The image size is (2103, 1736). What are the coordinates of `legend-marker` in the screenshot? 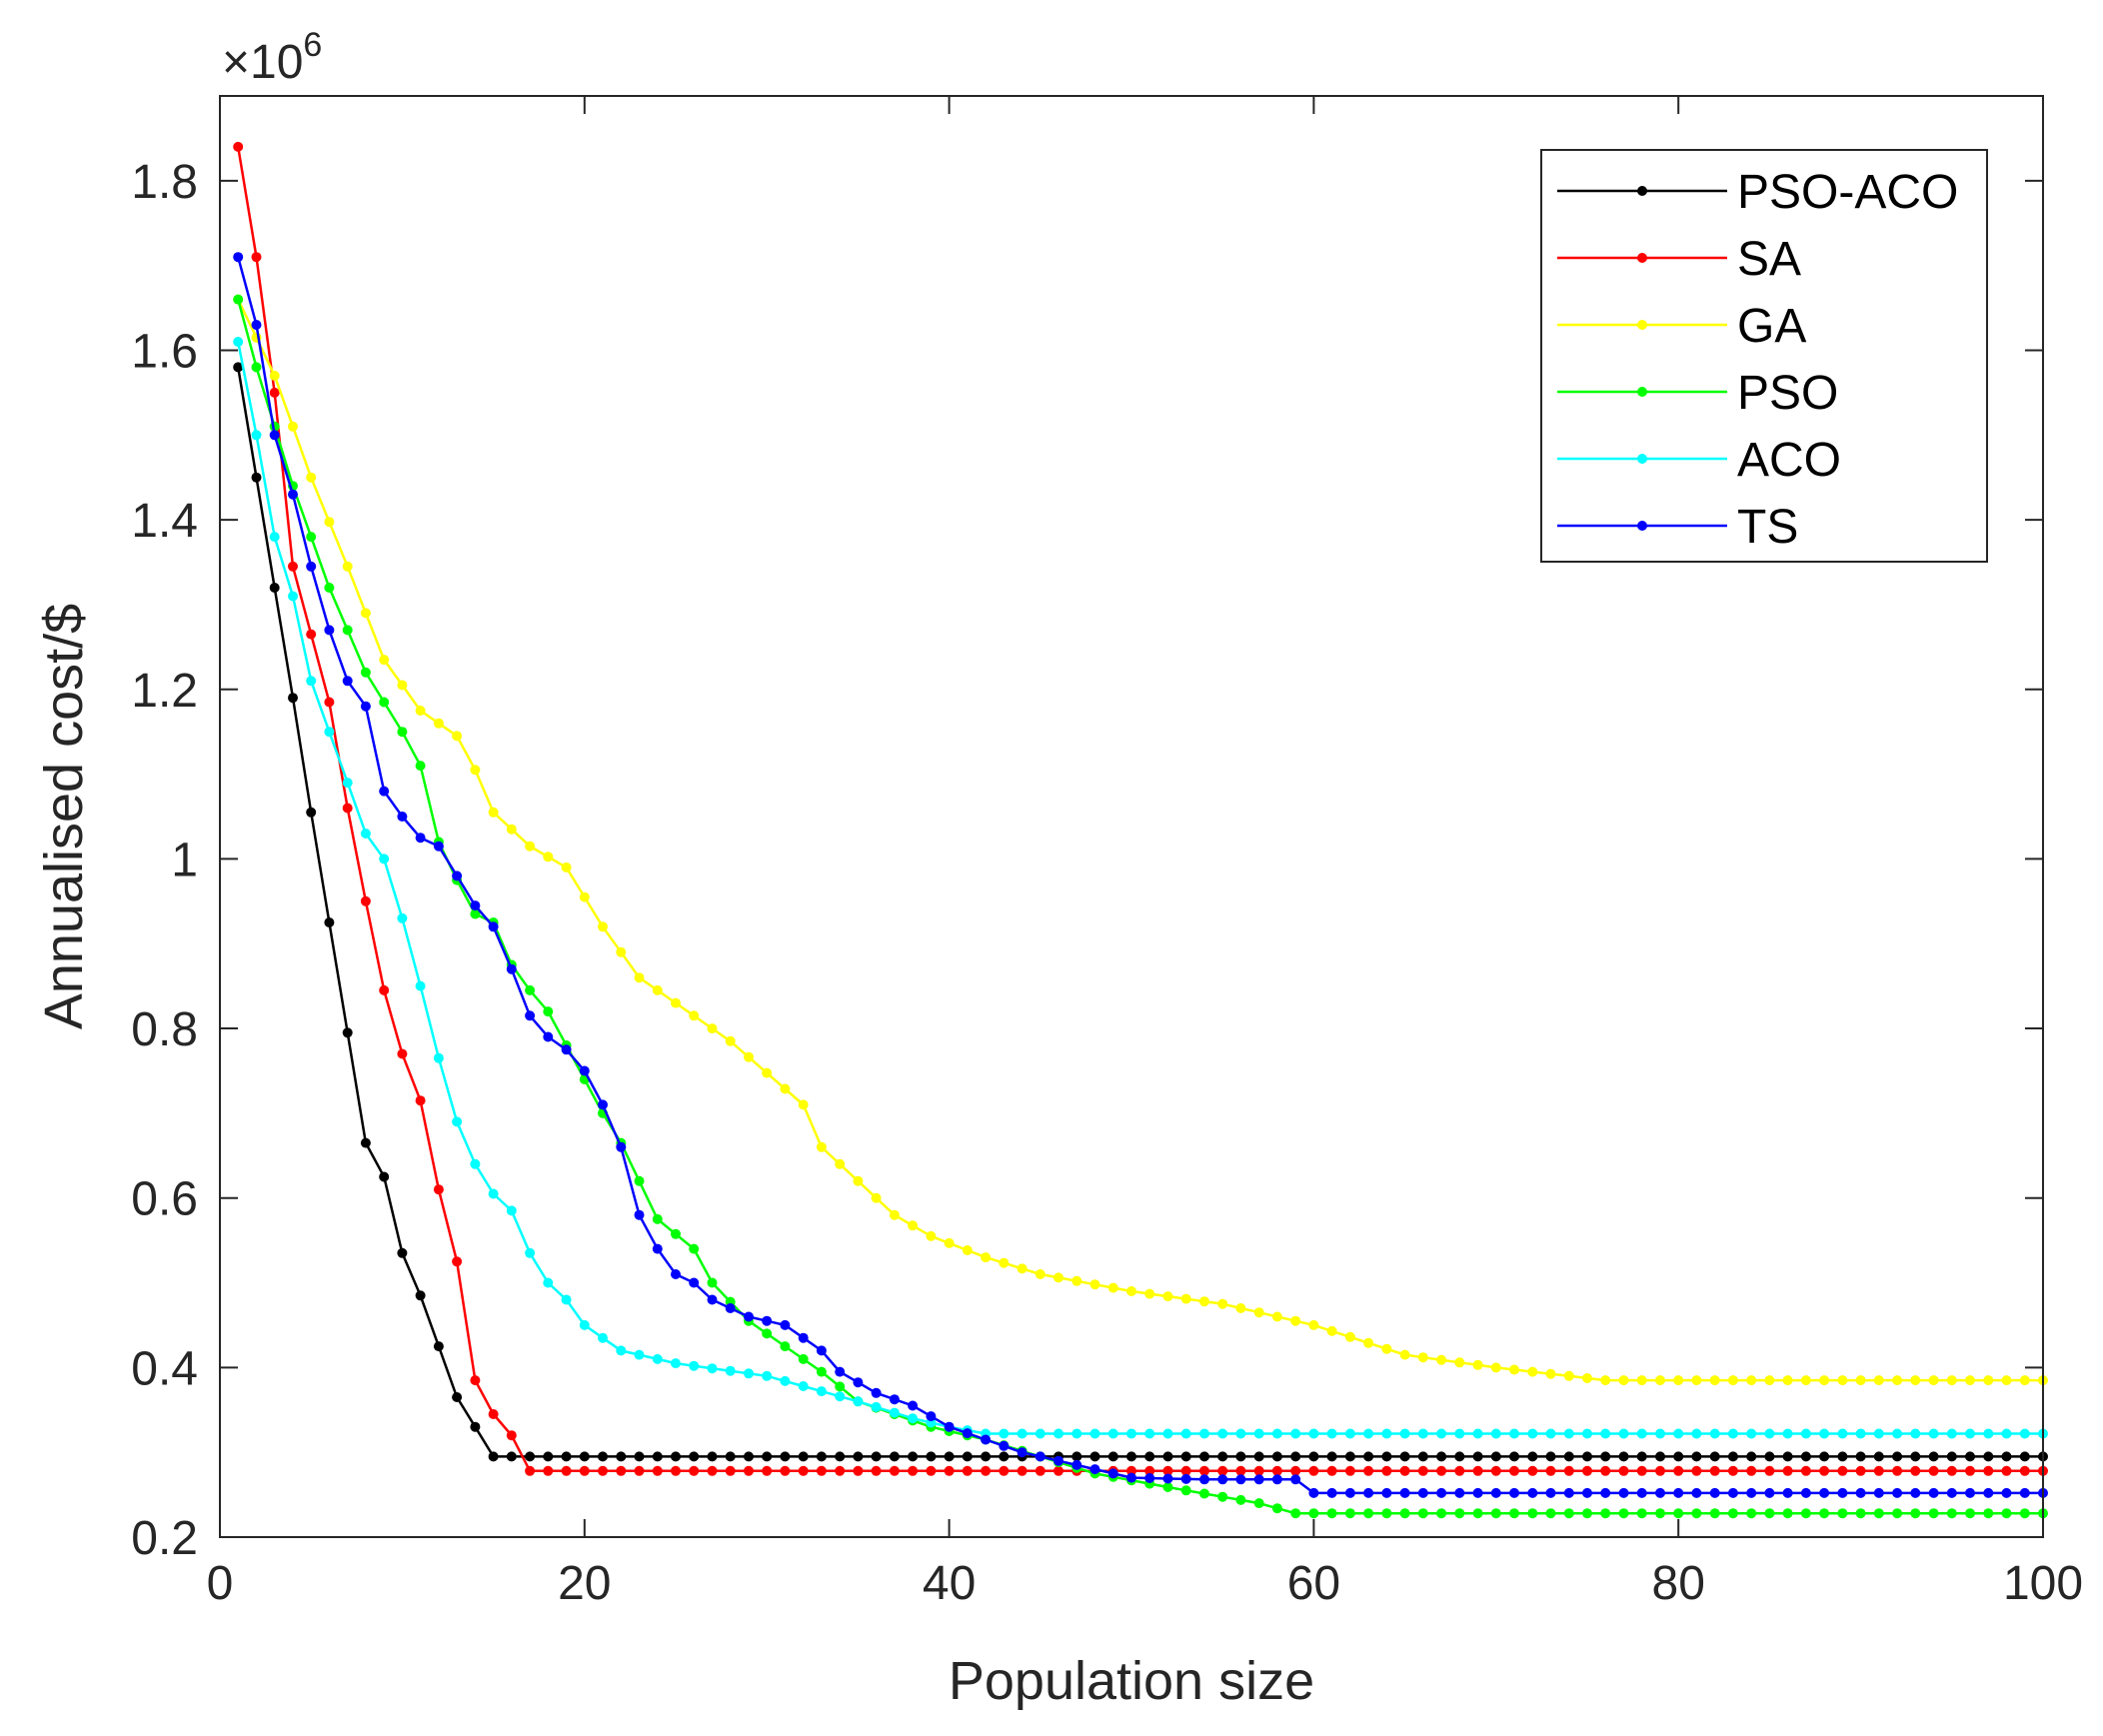 It's located at (1642, 325).